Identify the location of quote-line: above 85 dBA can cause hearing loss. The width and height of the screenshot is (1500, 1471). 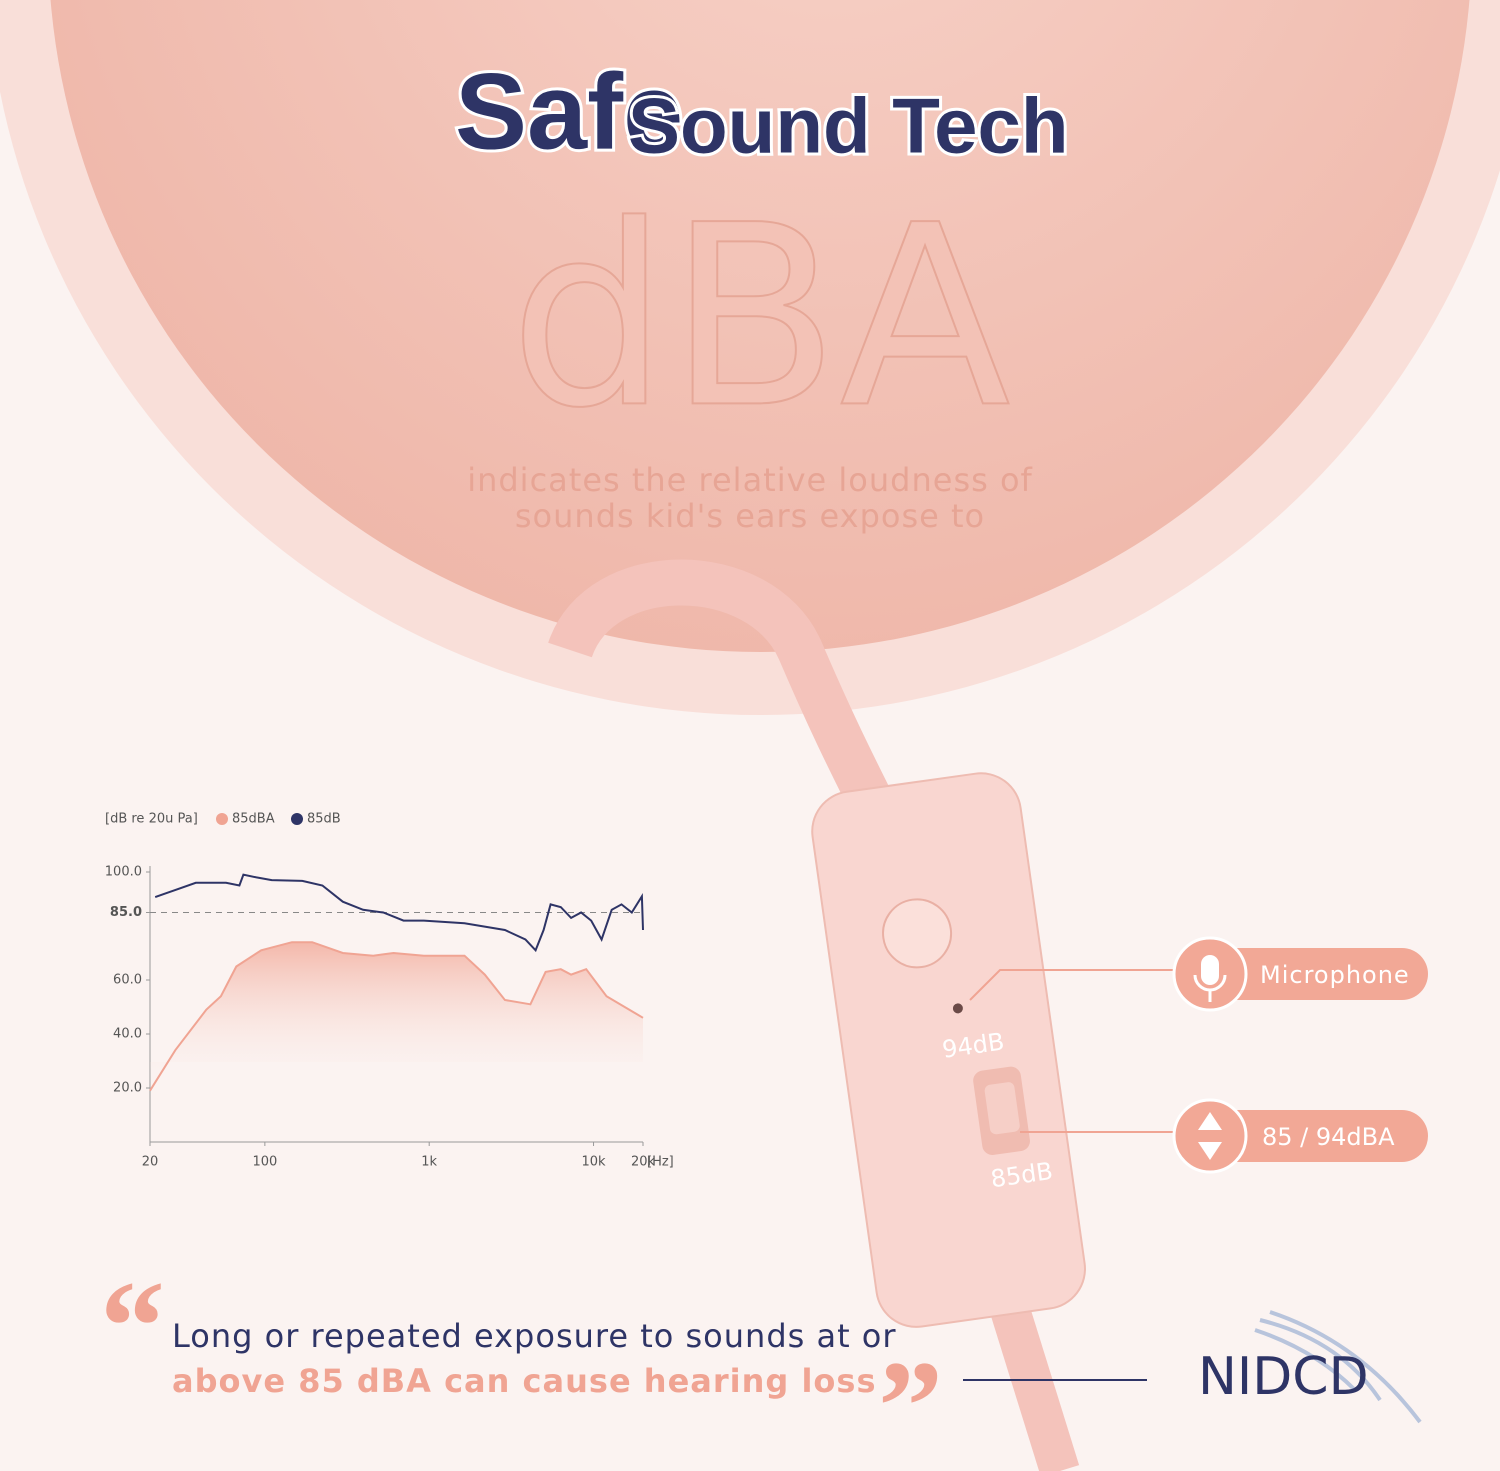
(524, 1381).